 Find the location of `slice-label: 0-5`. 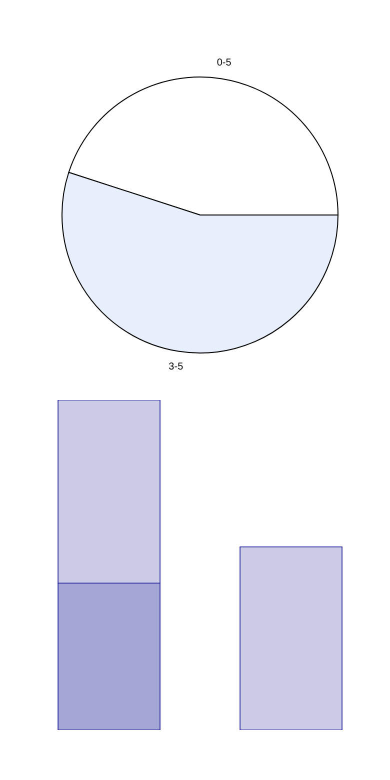

slice-label: 0-5 is located at coordinates (224, 62).